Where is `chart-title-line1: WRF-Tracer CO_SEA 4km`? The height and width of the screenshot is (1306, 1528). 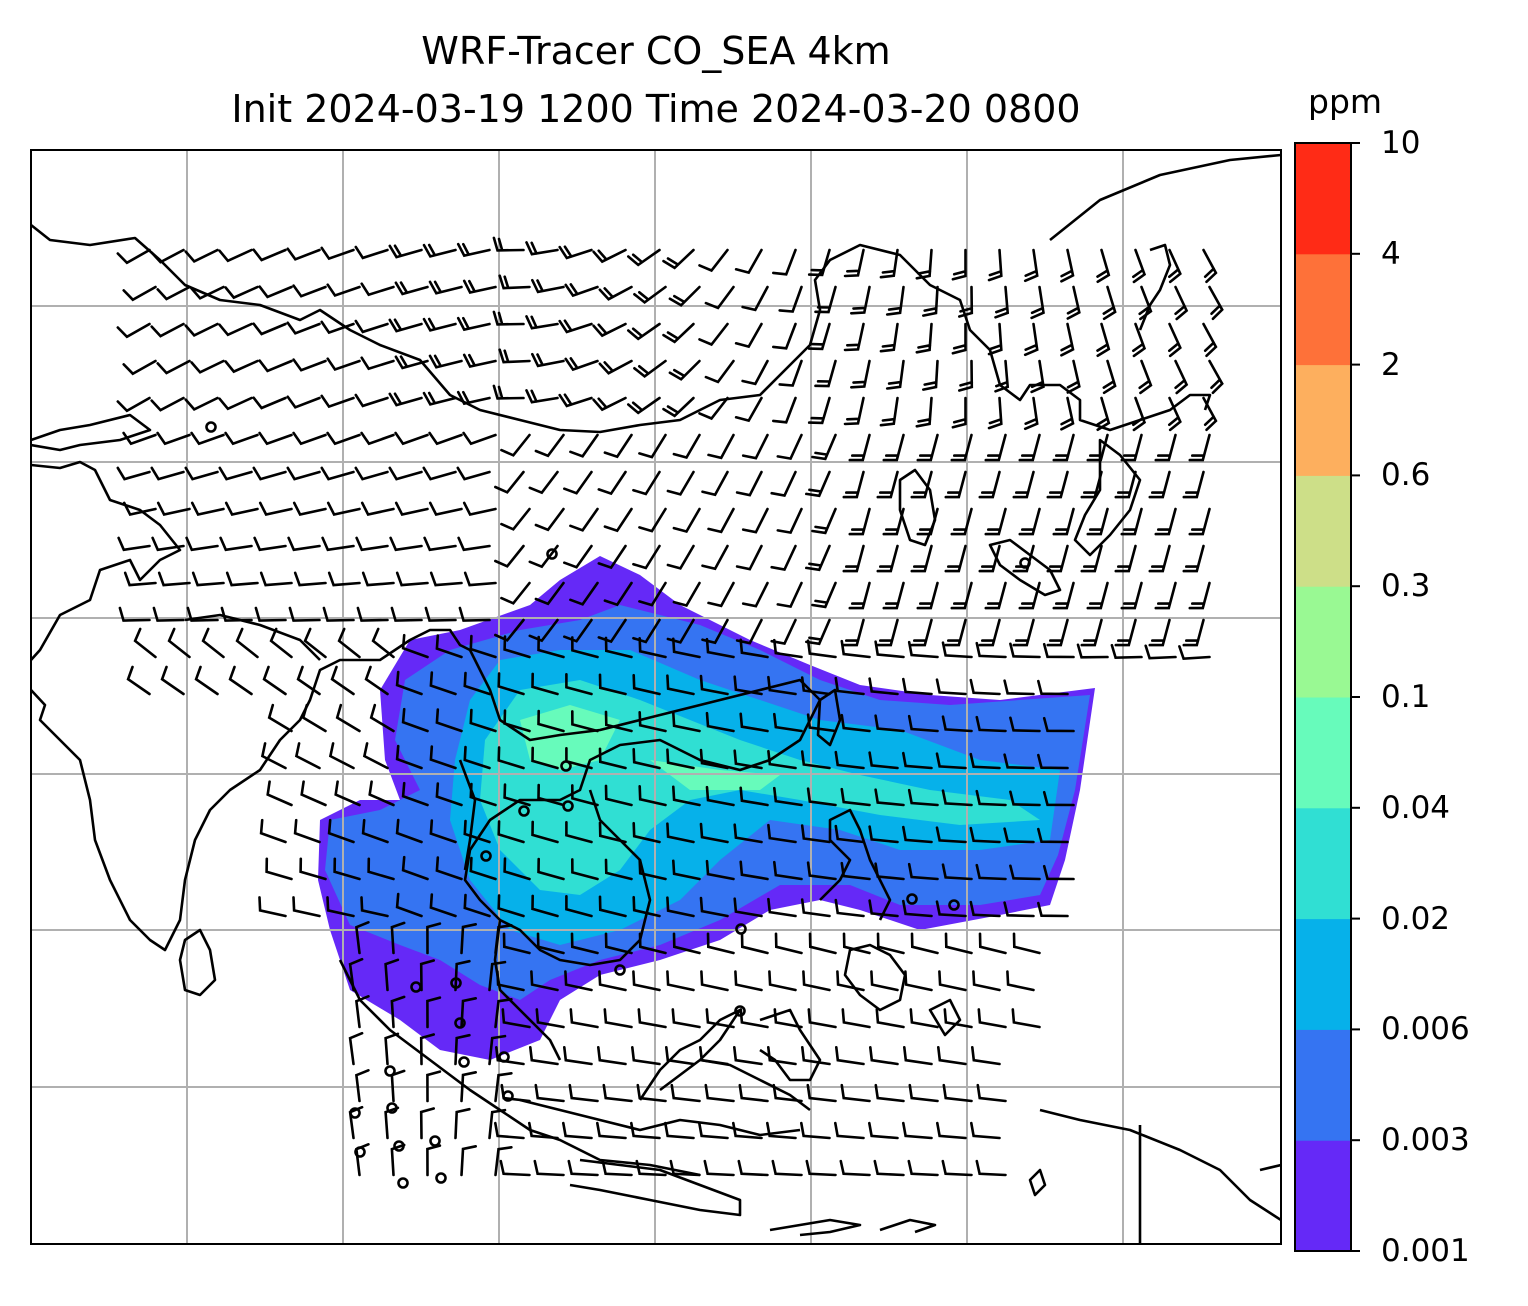 chart-title-line1: WRF-Tracer CO_SEA 4km is located at coordinates (656, 51).